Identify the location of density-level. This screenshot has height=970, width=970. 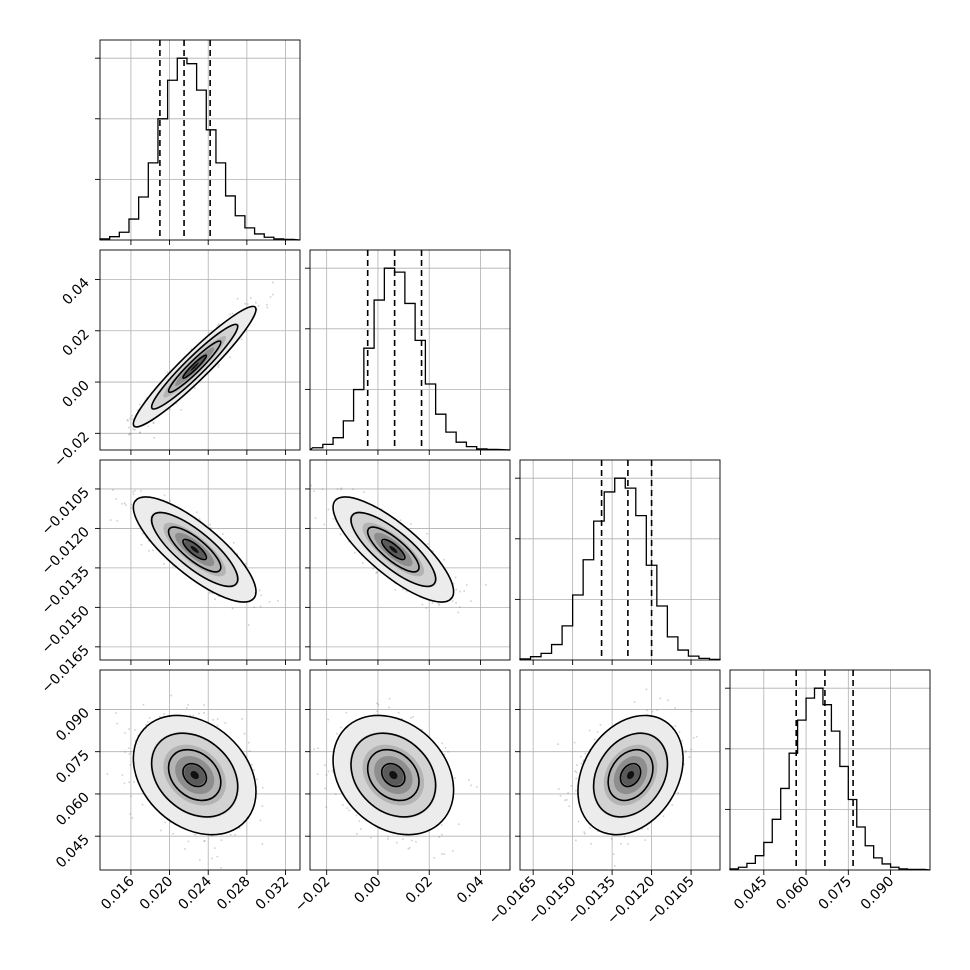
(194, 366).